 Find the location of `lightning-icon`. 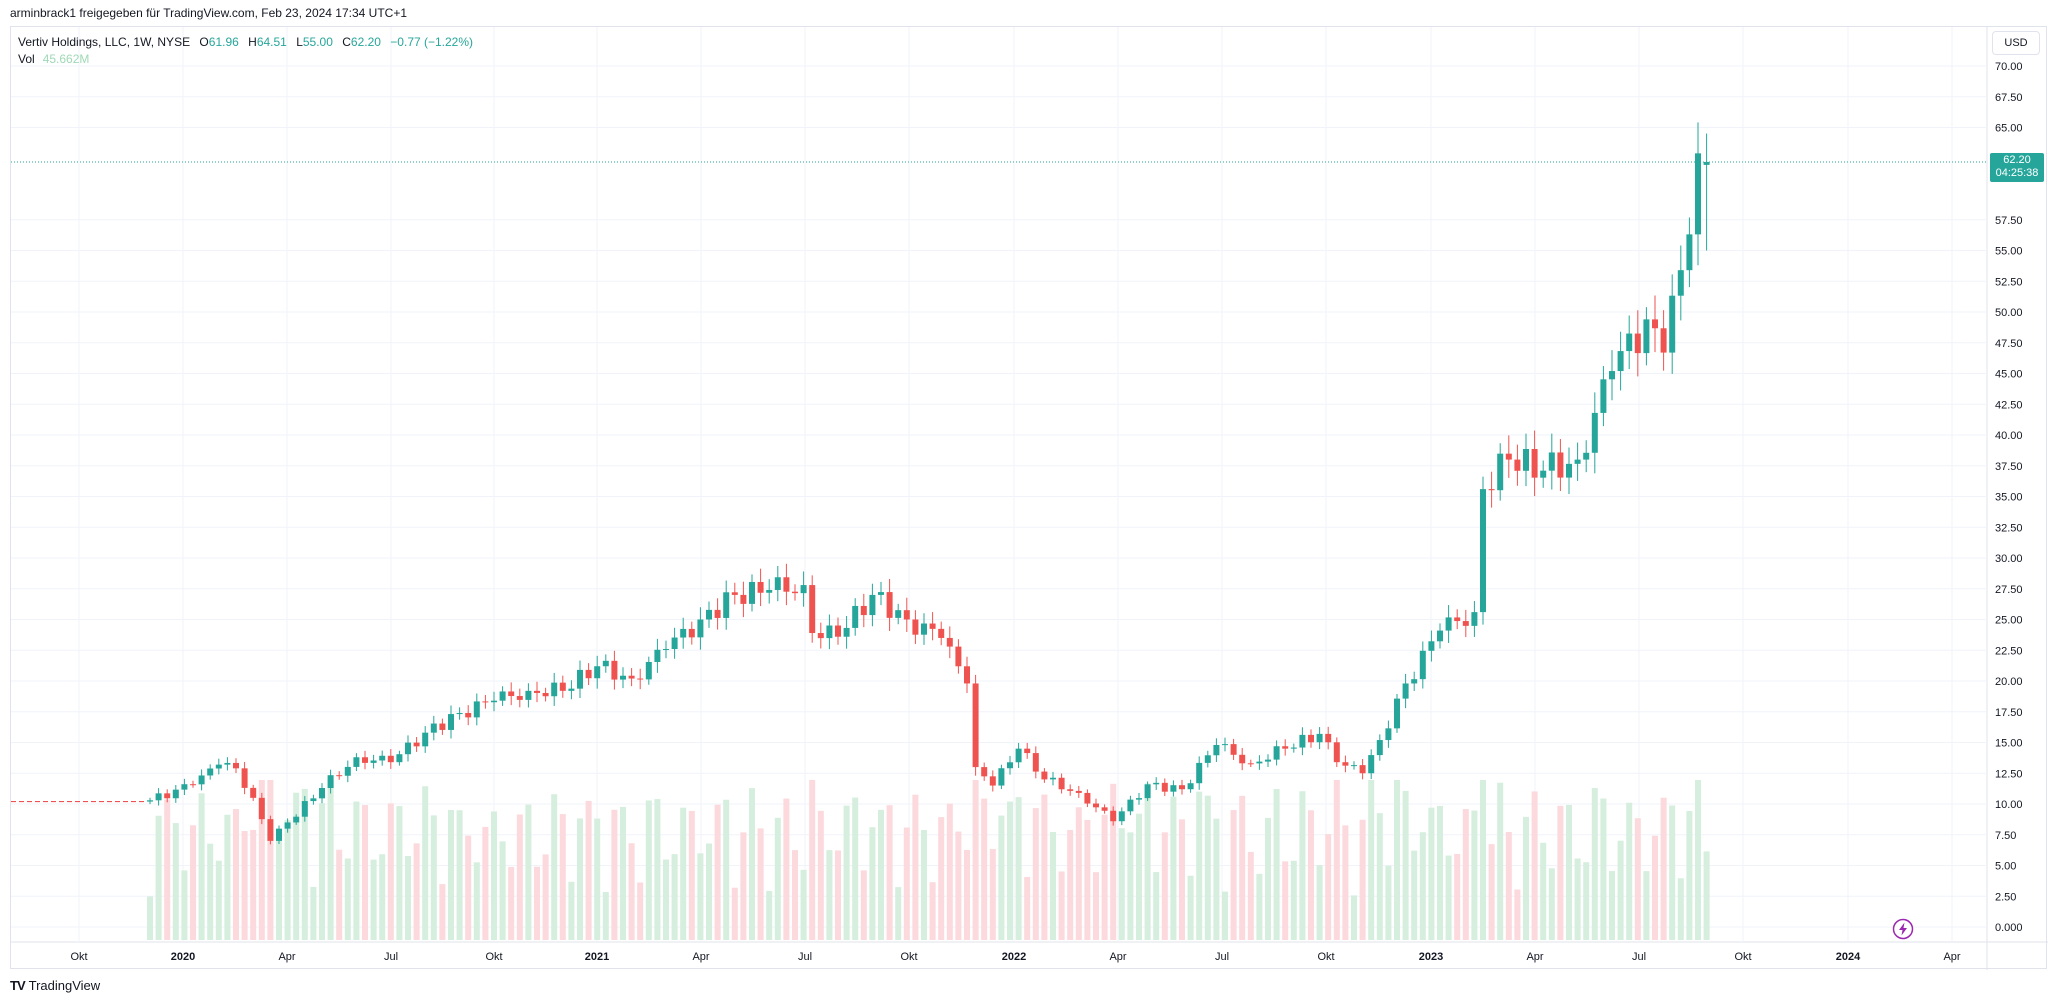

lightning-icon is located at coordinates (1903, 929).